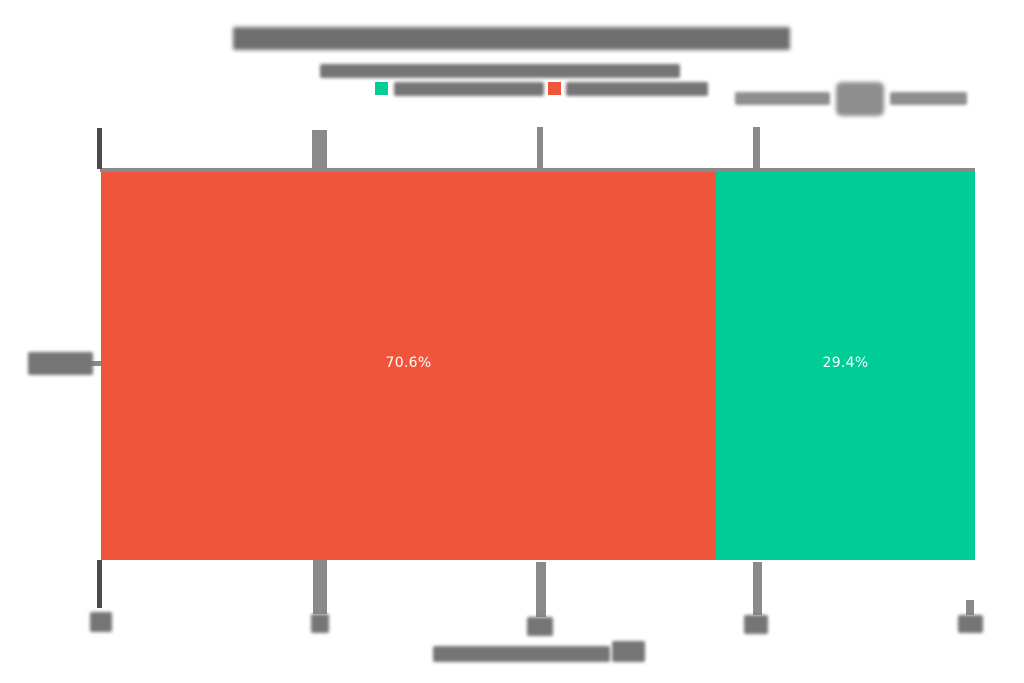 This screenshot has width=1024, height=683. I want to click on bar-segment-green-value-label: 29.4%, so click(845, 363).